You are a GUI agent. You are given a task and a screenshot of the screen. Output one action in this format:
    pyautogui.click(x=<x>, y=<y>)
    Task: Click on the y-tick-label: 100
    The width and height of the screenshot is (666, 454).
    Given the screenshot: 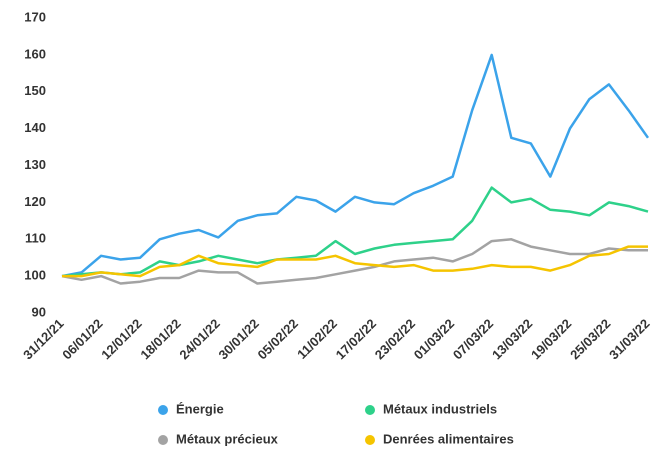 What is the action you would take?
    pyautogui.click(x=35, y=275)
    